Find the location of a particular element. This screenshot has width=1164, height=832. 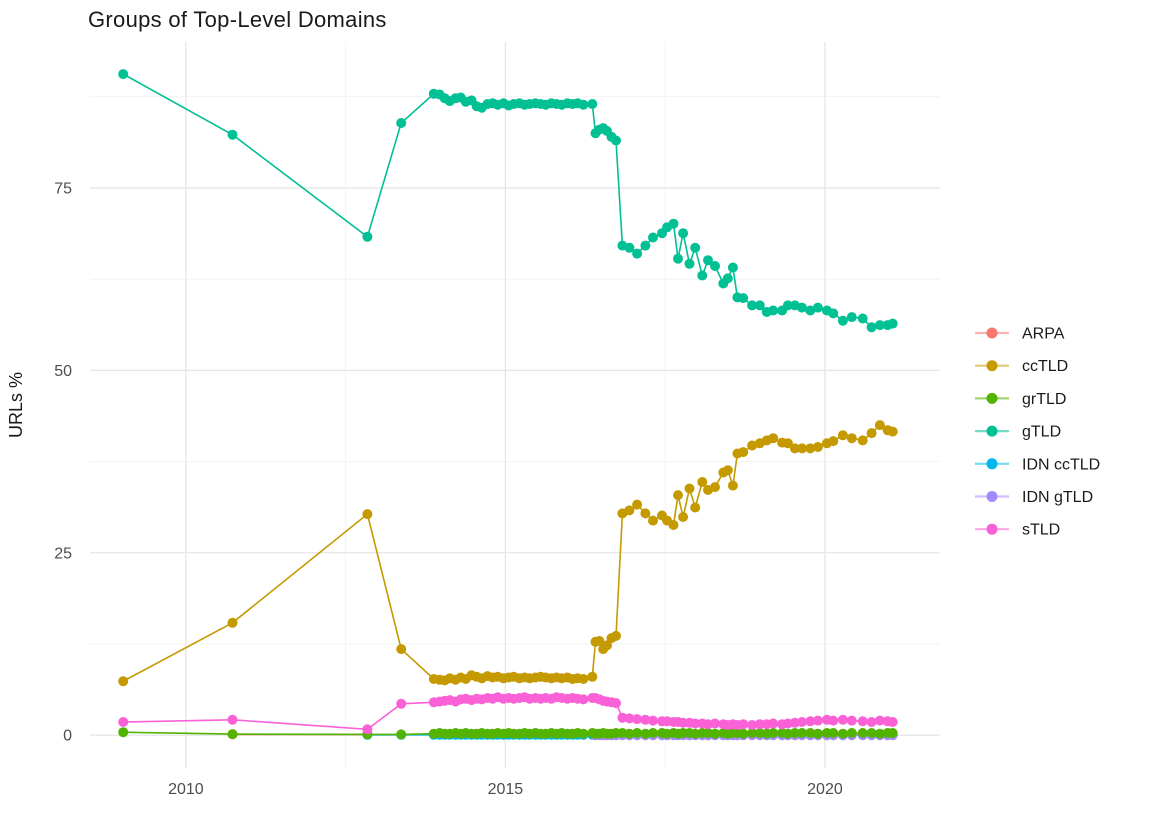

series-stld is located at coordinates (508, 713).